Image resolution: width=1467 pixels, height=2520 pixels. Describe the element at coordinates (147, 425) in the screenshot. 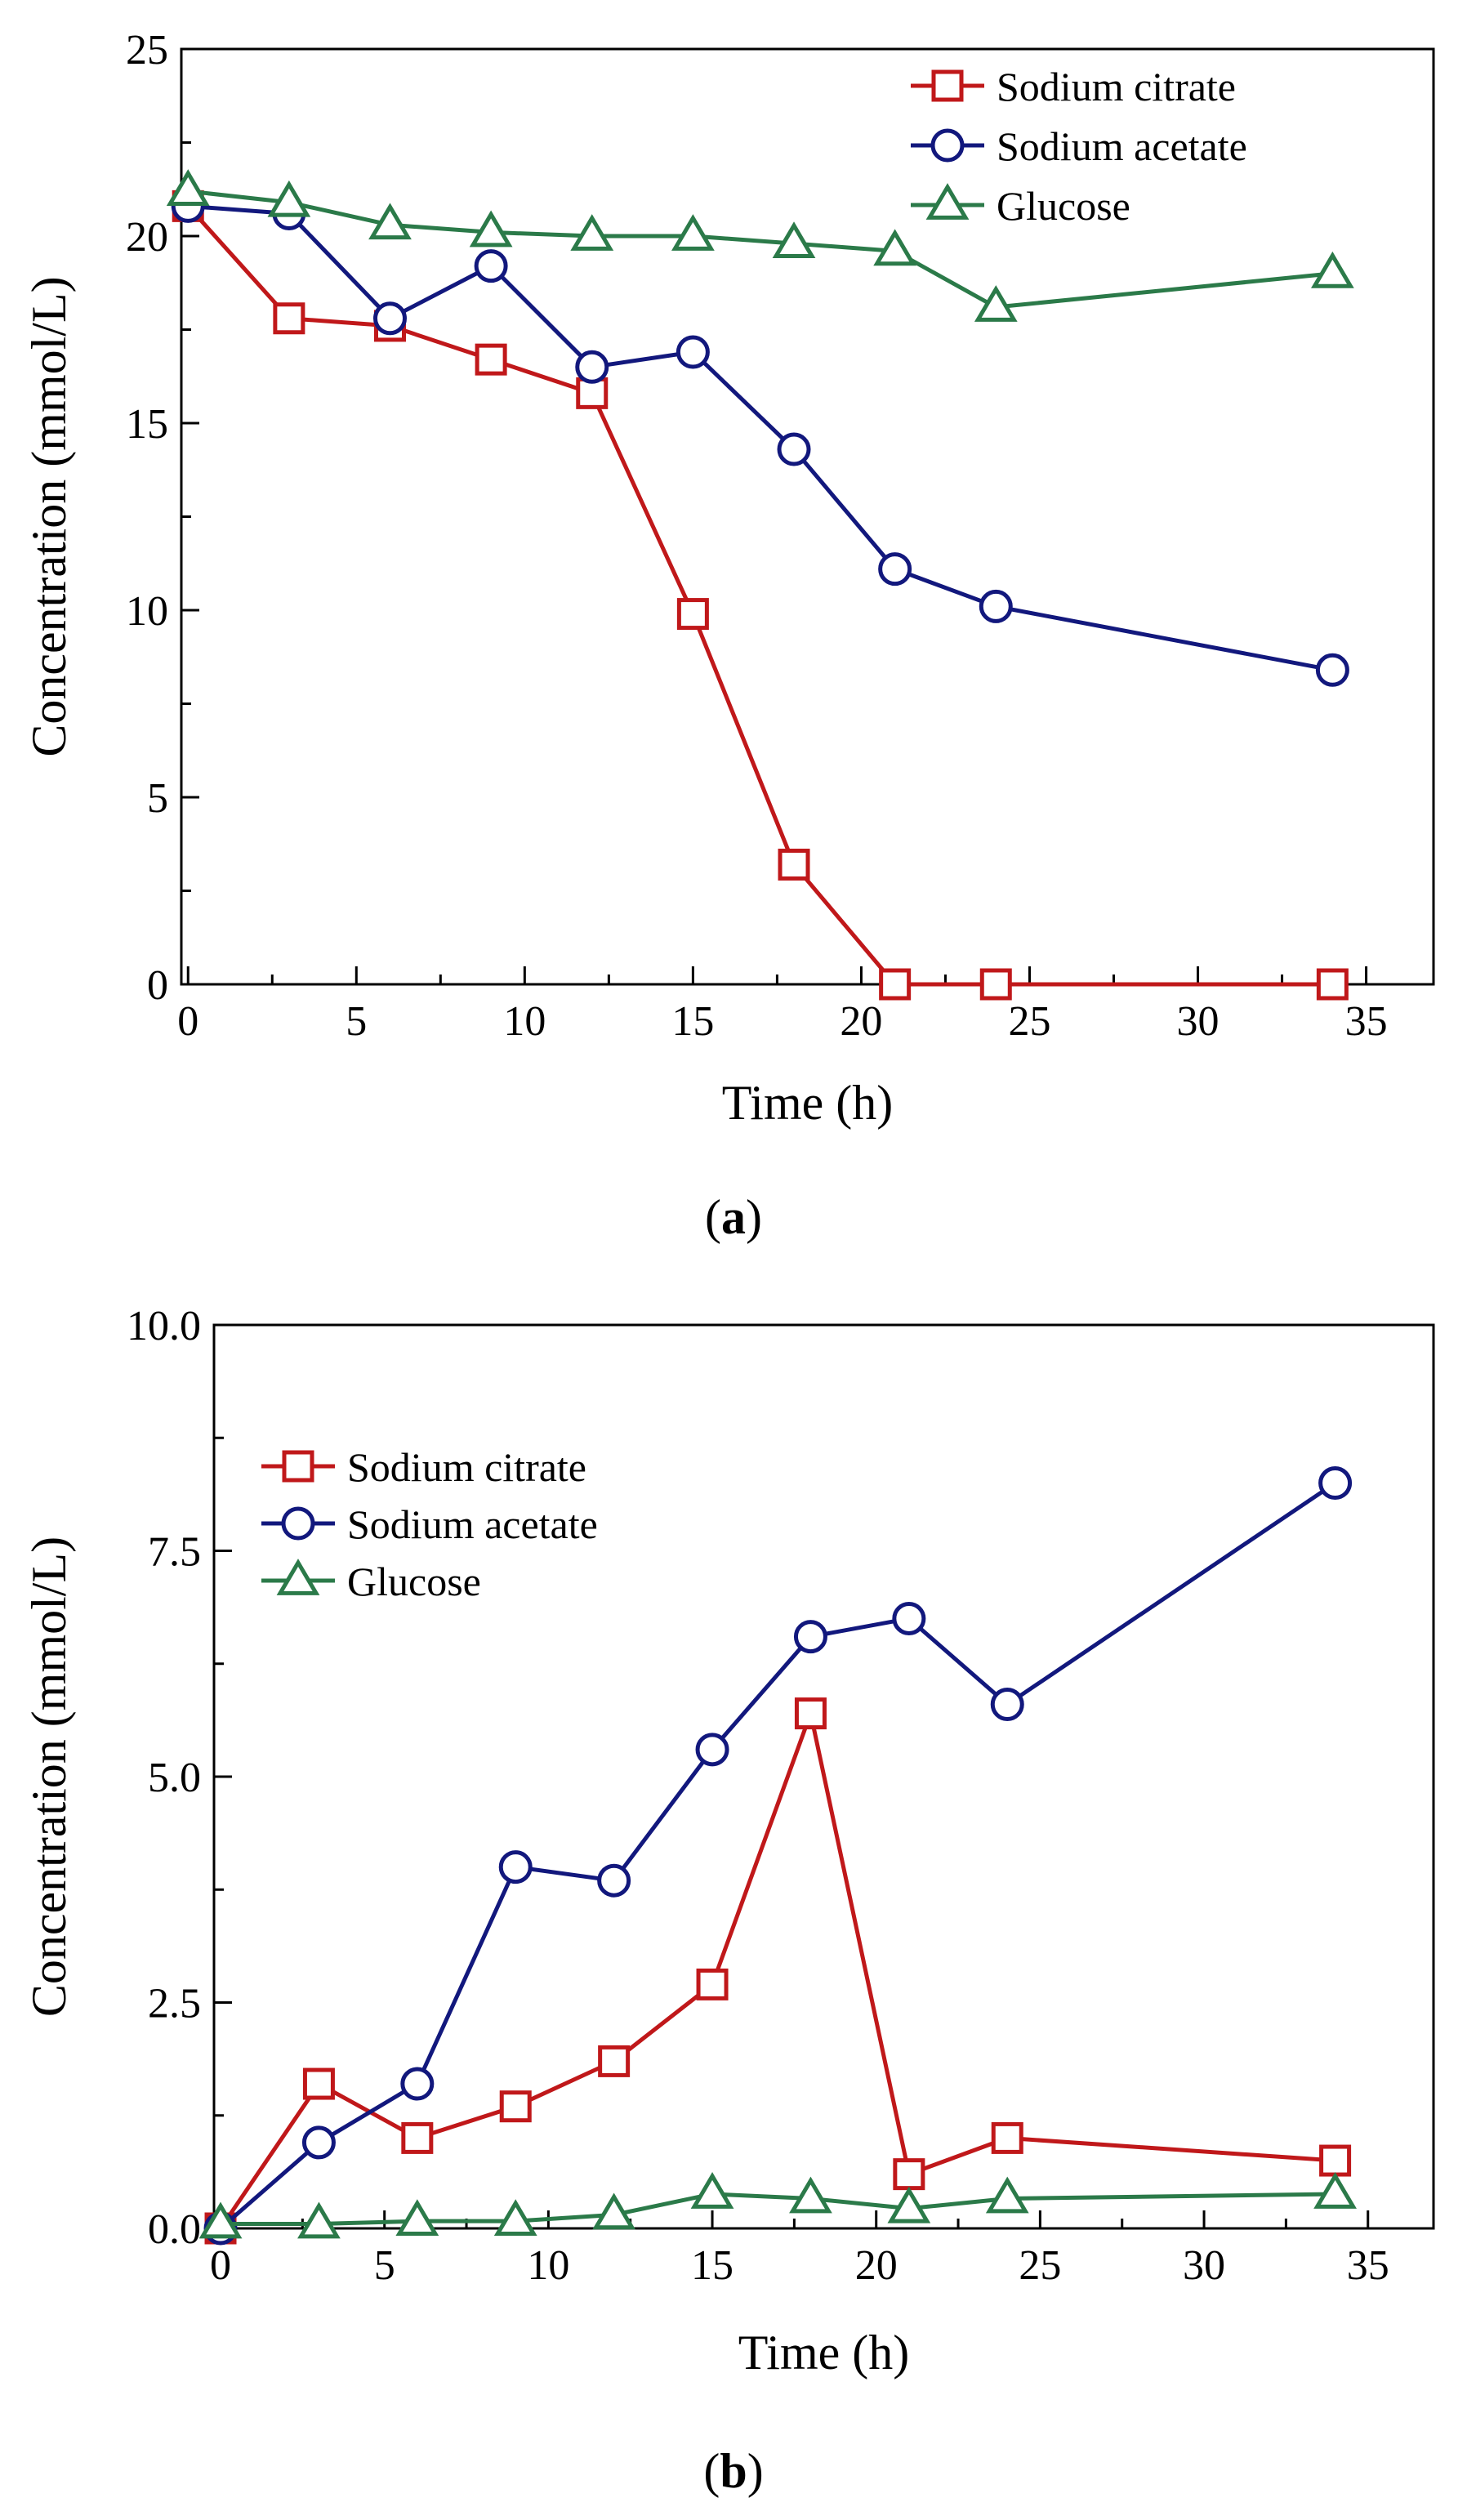

I see `y-tick-label: 15` at that location.